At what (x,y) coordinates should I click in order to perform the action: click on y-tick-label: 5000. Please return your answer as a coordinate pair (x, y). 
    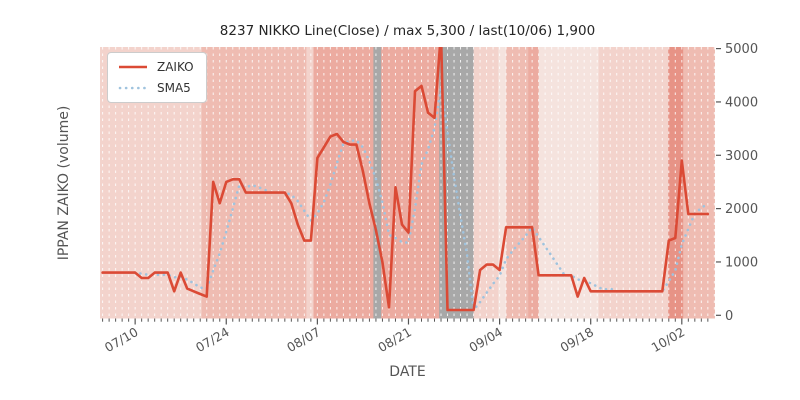
    Looking at the image, I should click on (741, 49).